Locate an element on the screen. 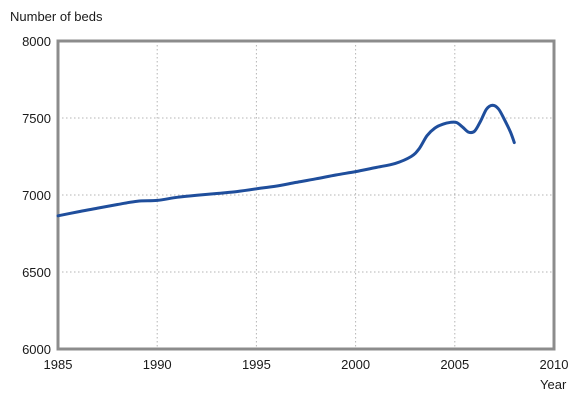 The height and width of the screenshot is (395, 572). y-tick-label: 6000 is located at coordinates (36, 349).